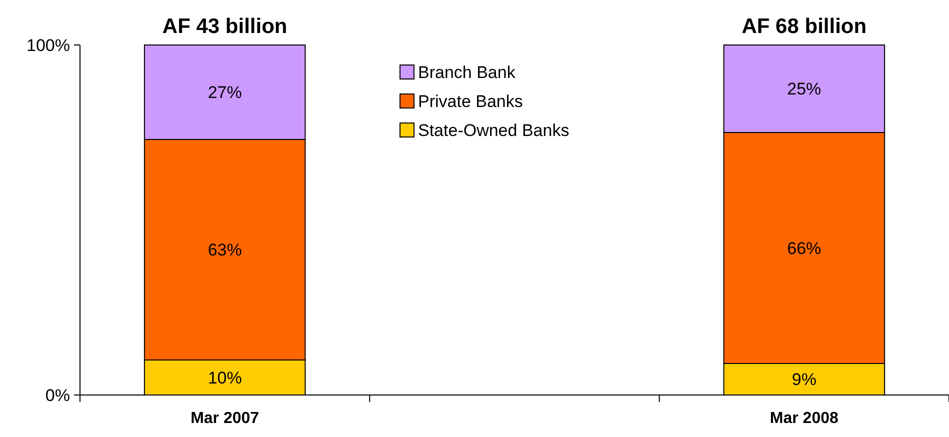  Describe the element at coordinates (467, 72) in the screenshot. I see `legend-label: Branch Bank` at that location.